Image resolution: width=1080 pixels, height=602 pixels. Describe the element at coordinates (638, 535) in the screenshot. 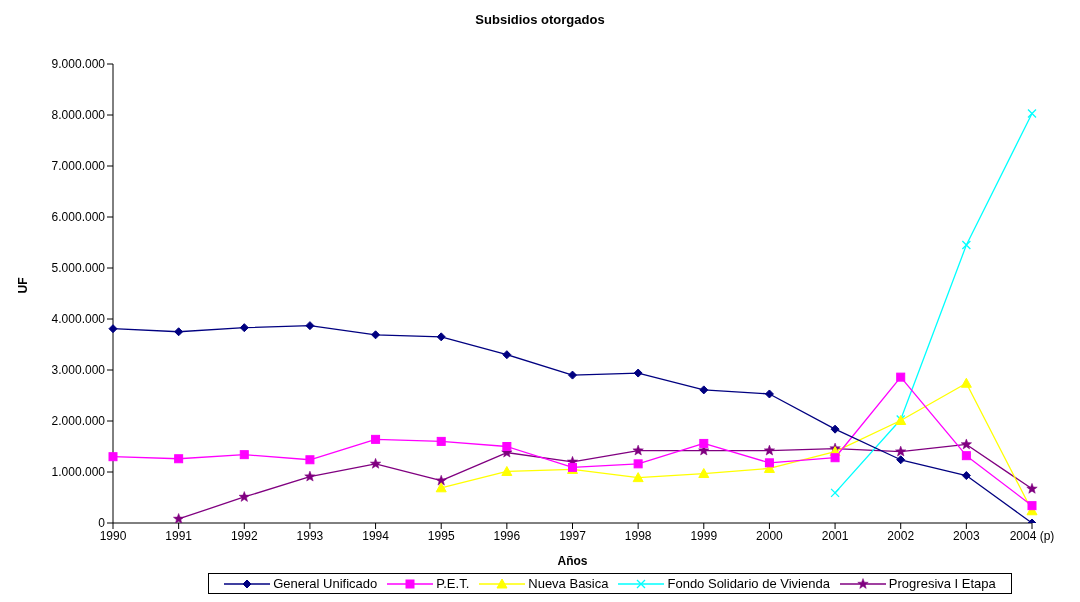

I see `x-tick-label: 1998` at that location.